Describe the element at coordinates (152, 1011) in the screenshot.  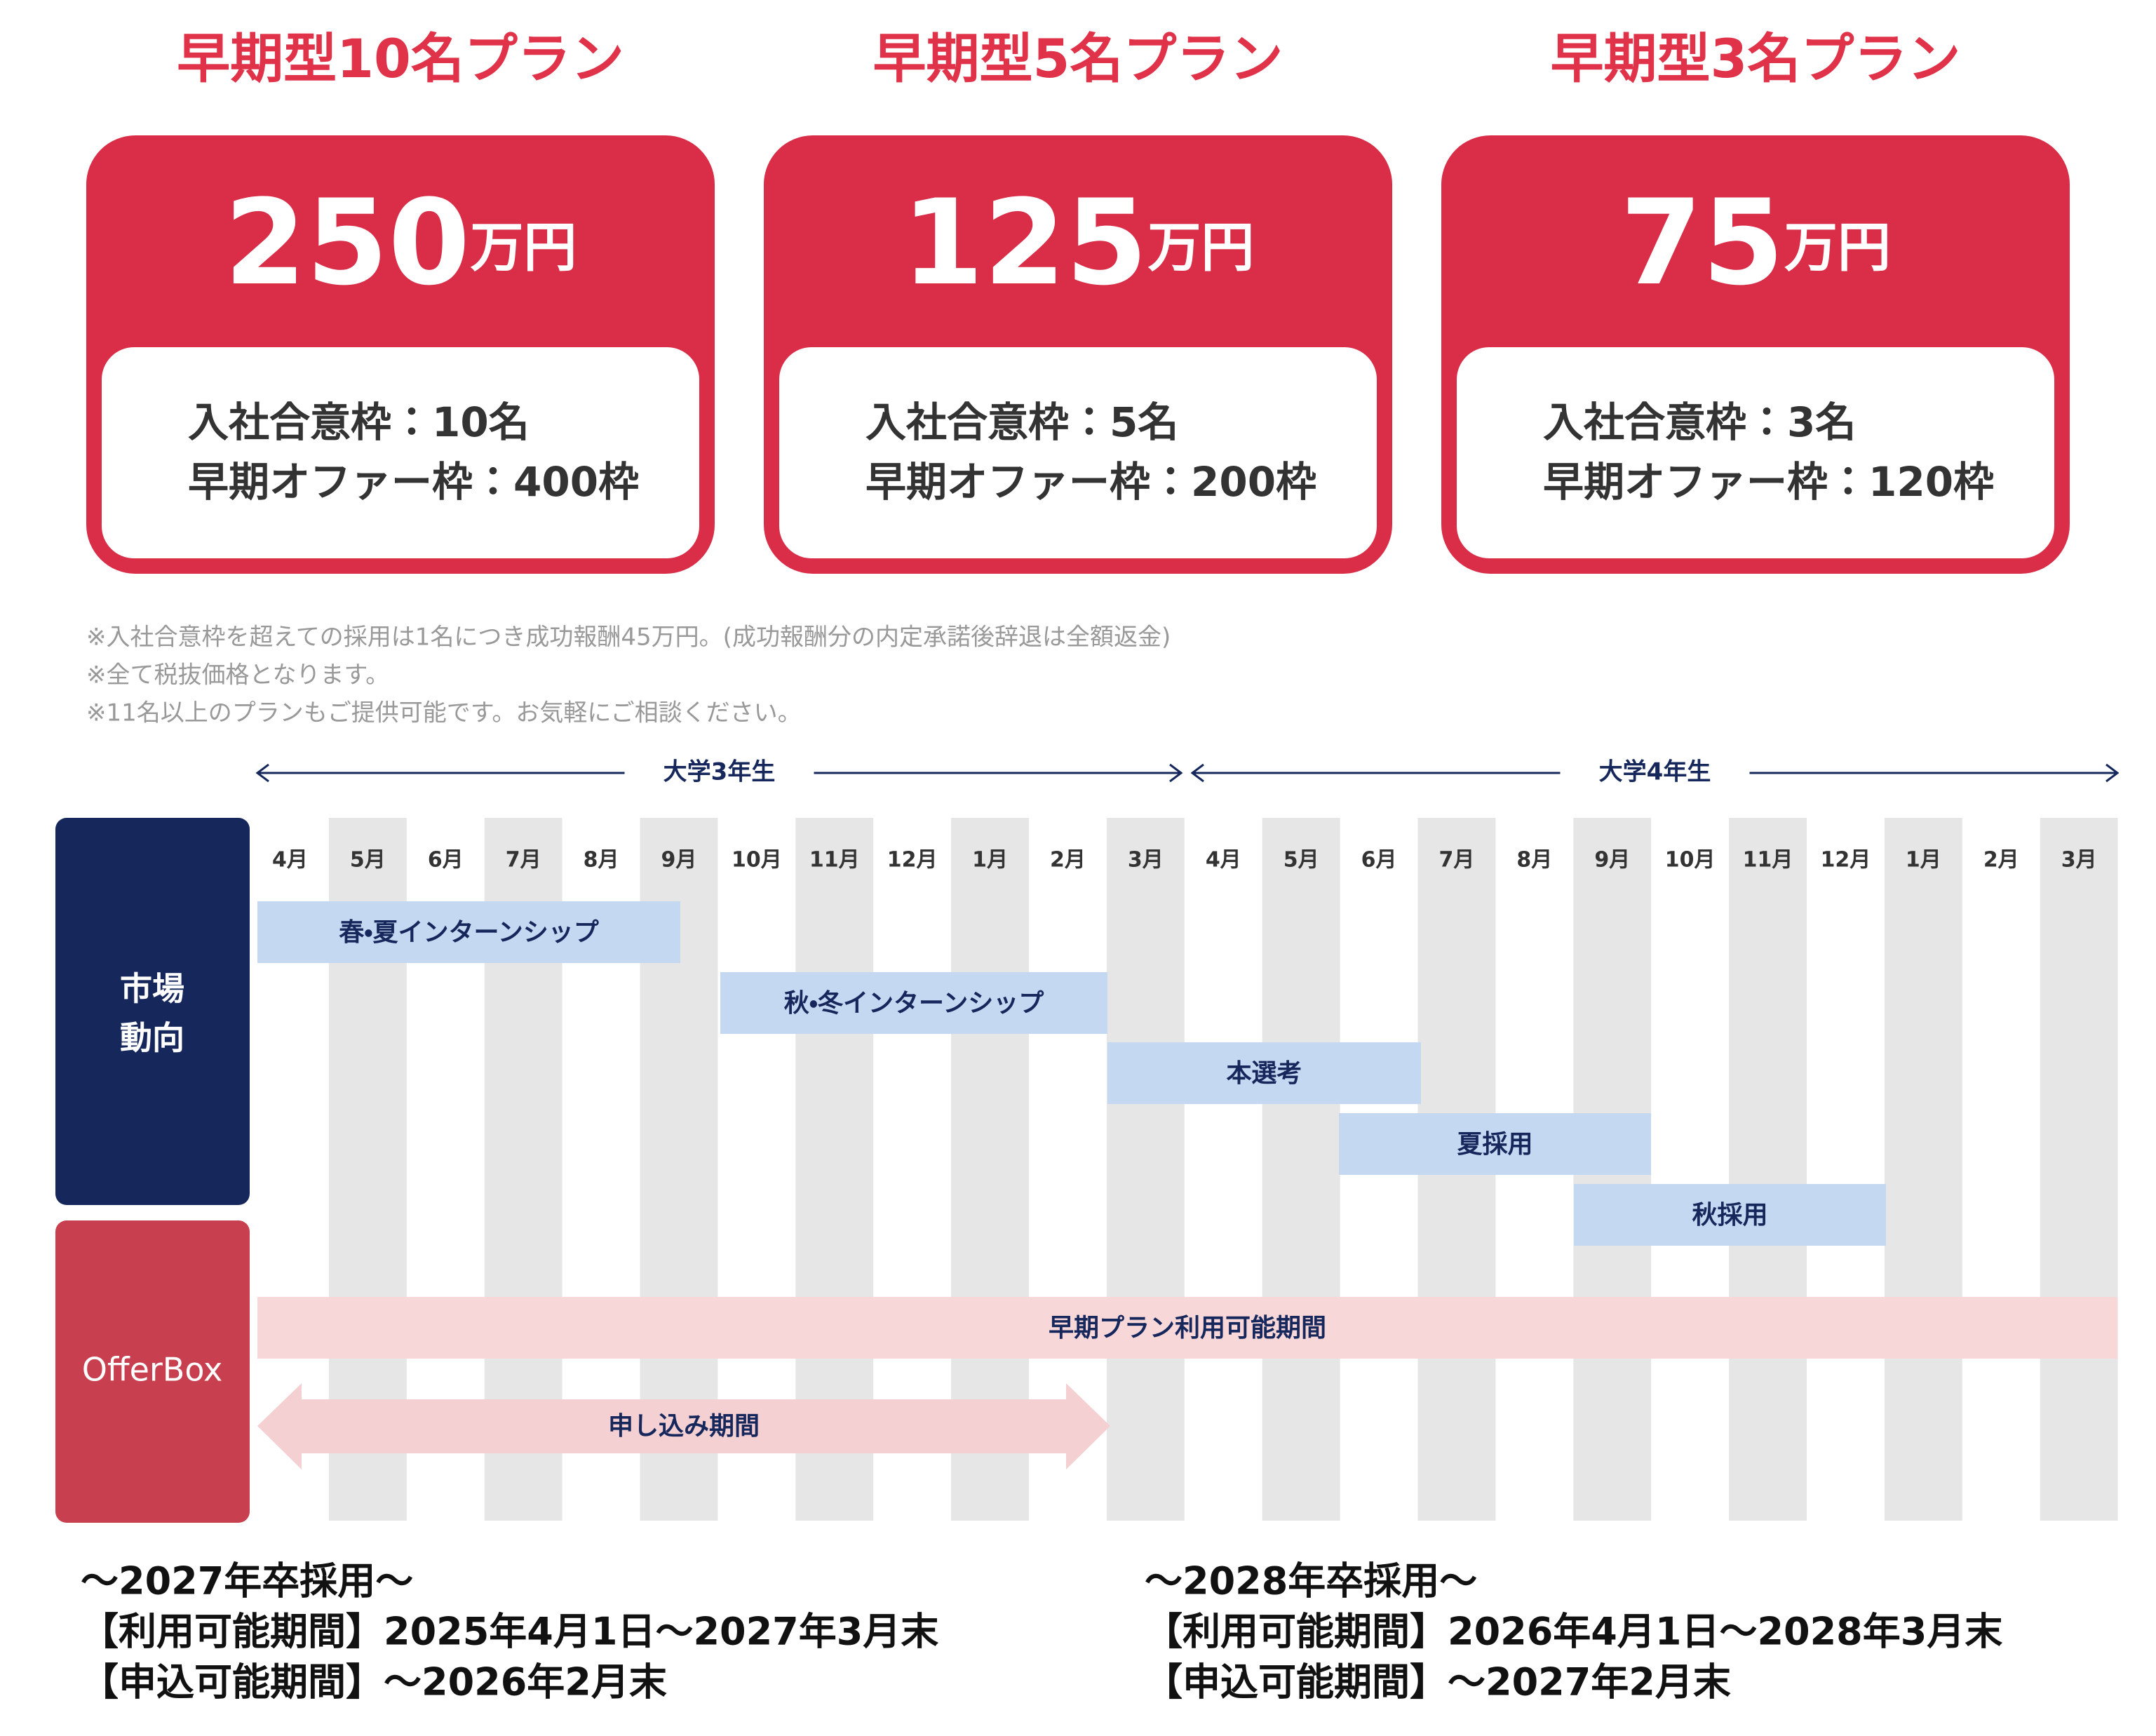
I see `market-box` at that location.